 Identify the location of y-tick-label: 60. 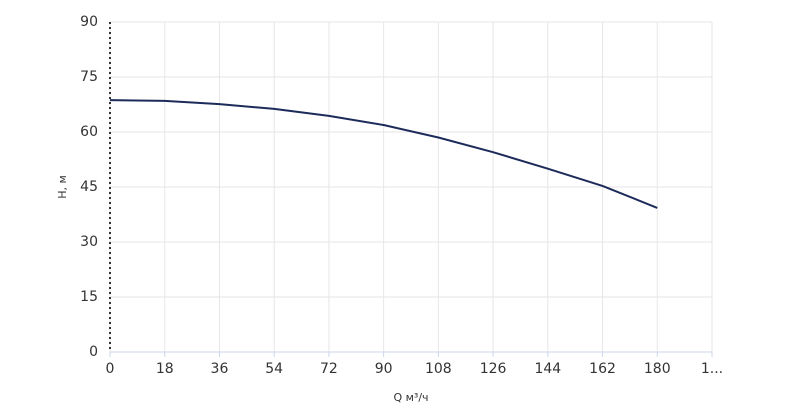
(89, 132).